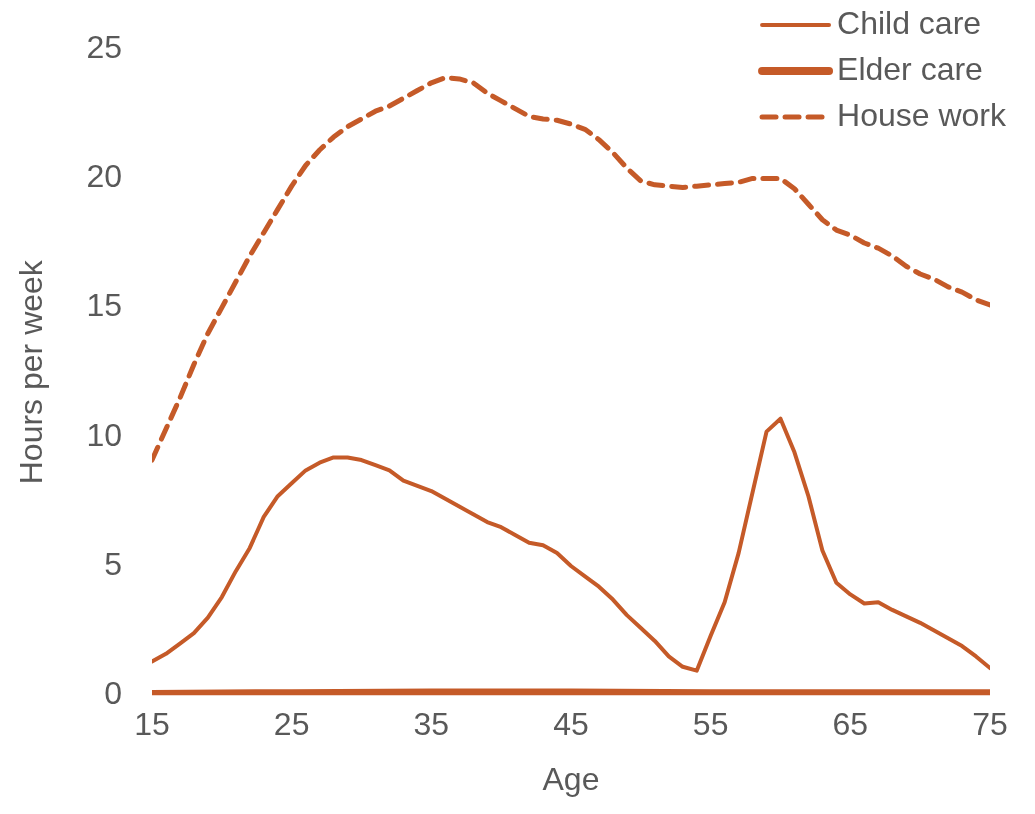  Describe the element at coordinates (431, 724) in the screenshot. I see `x-tick-label: 35` at that location.